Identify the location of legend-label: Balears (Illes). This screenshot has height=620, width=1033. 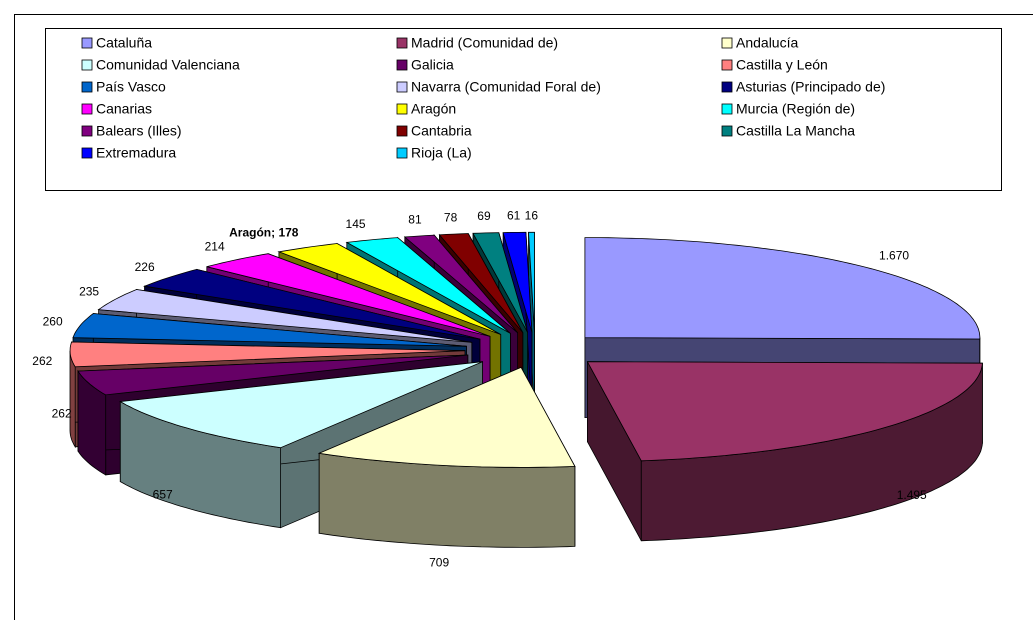
(139, 131).